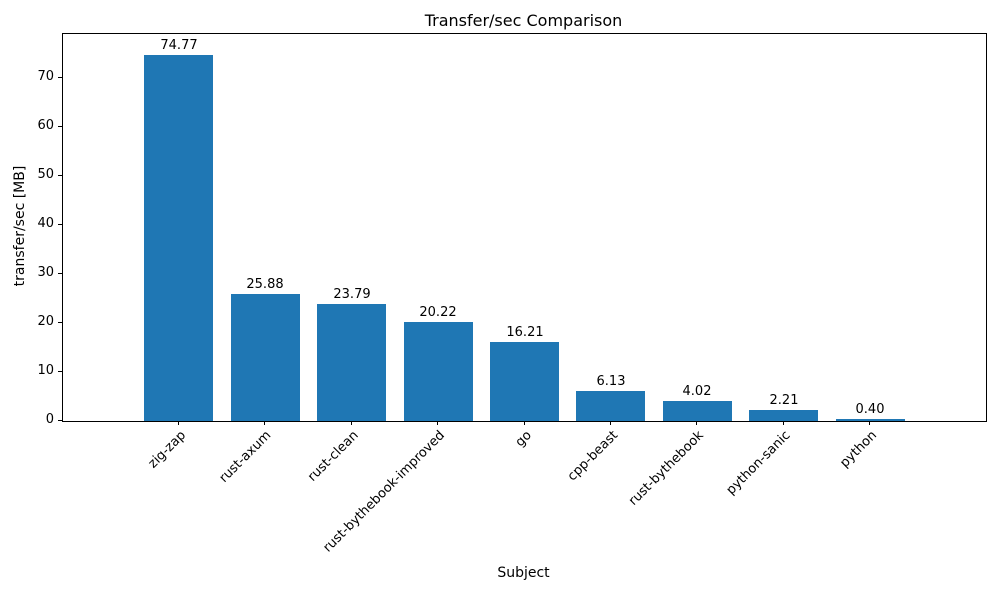 Image resolution: width=1000 pixels, height=600 pixels. What do you see at coordinates (352, 294) in the screenshot?
I see `bar-value-label: 23.79` at bounding box center [352, 294].